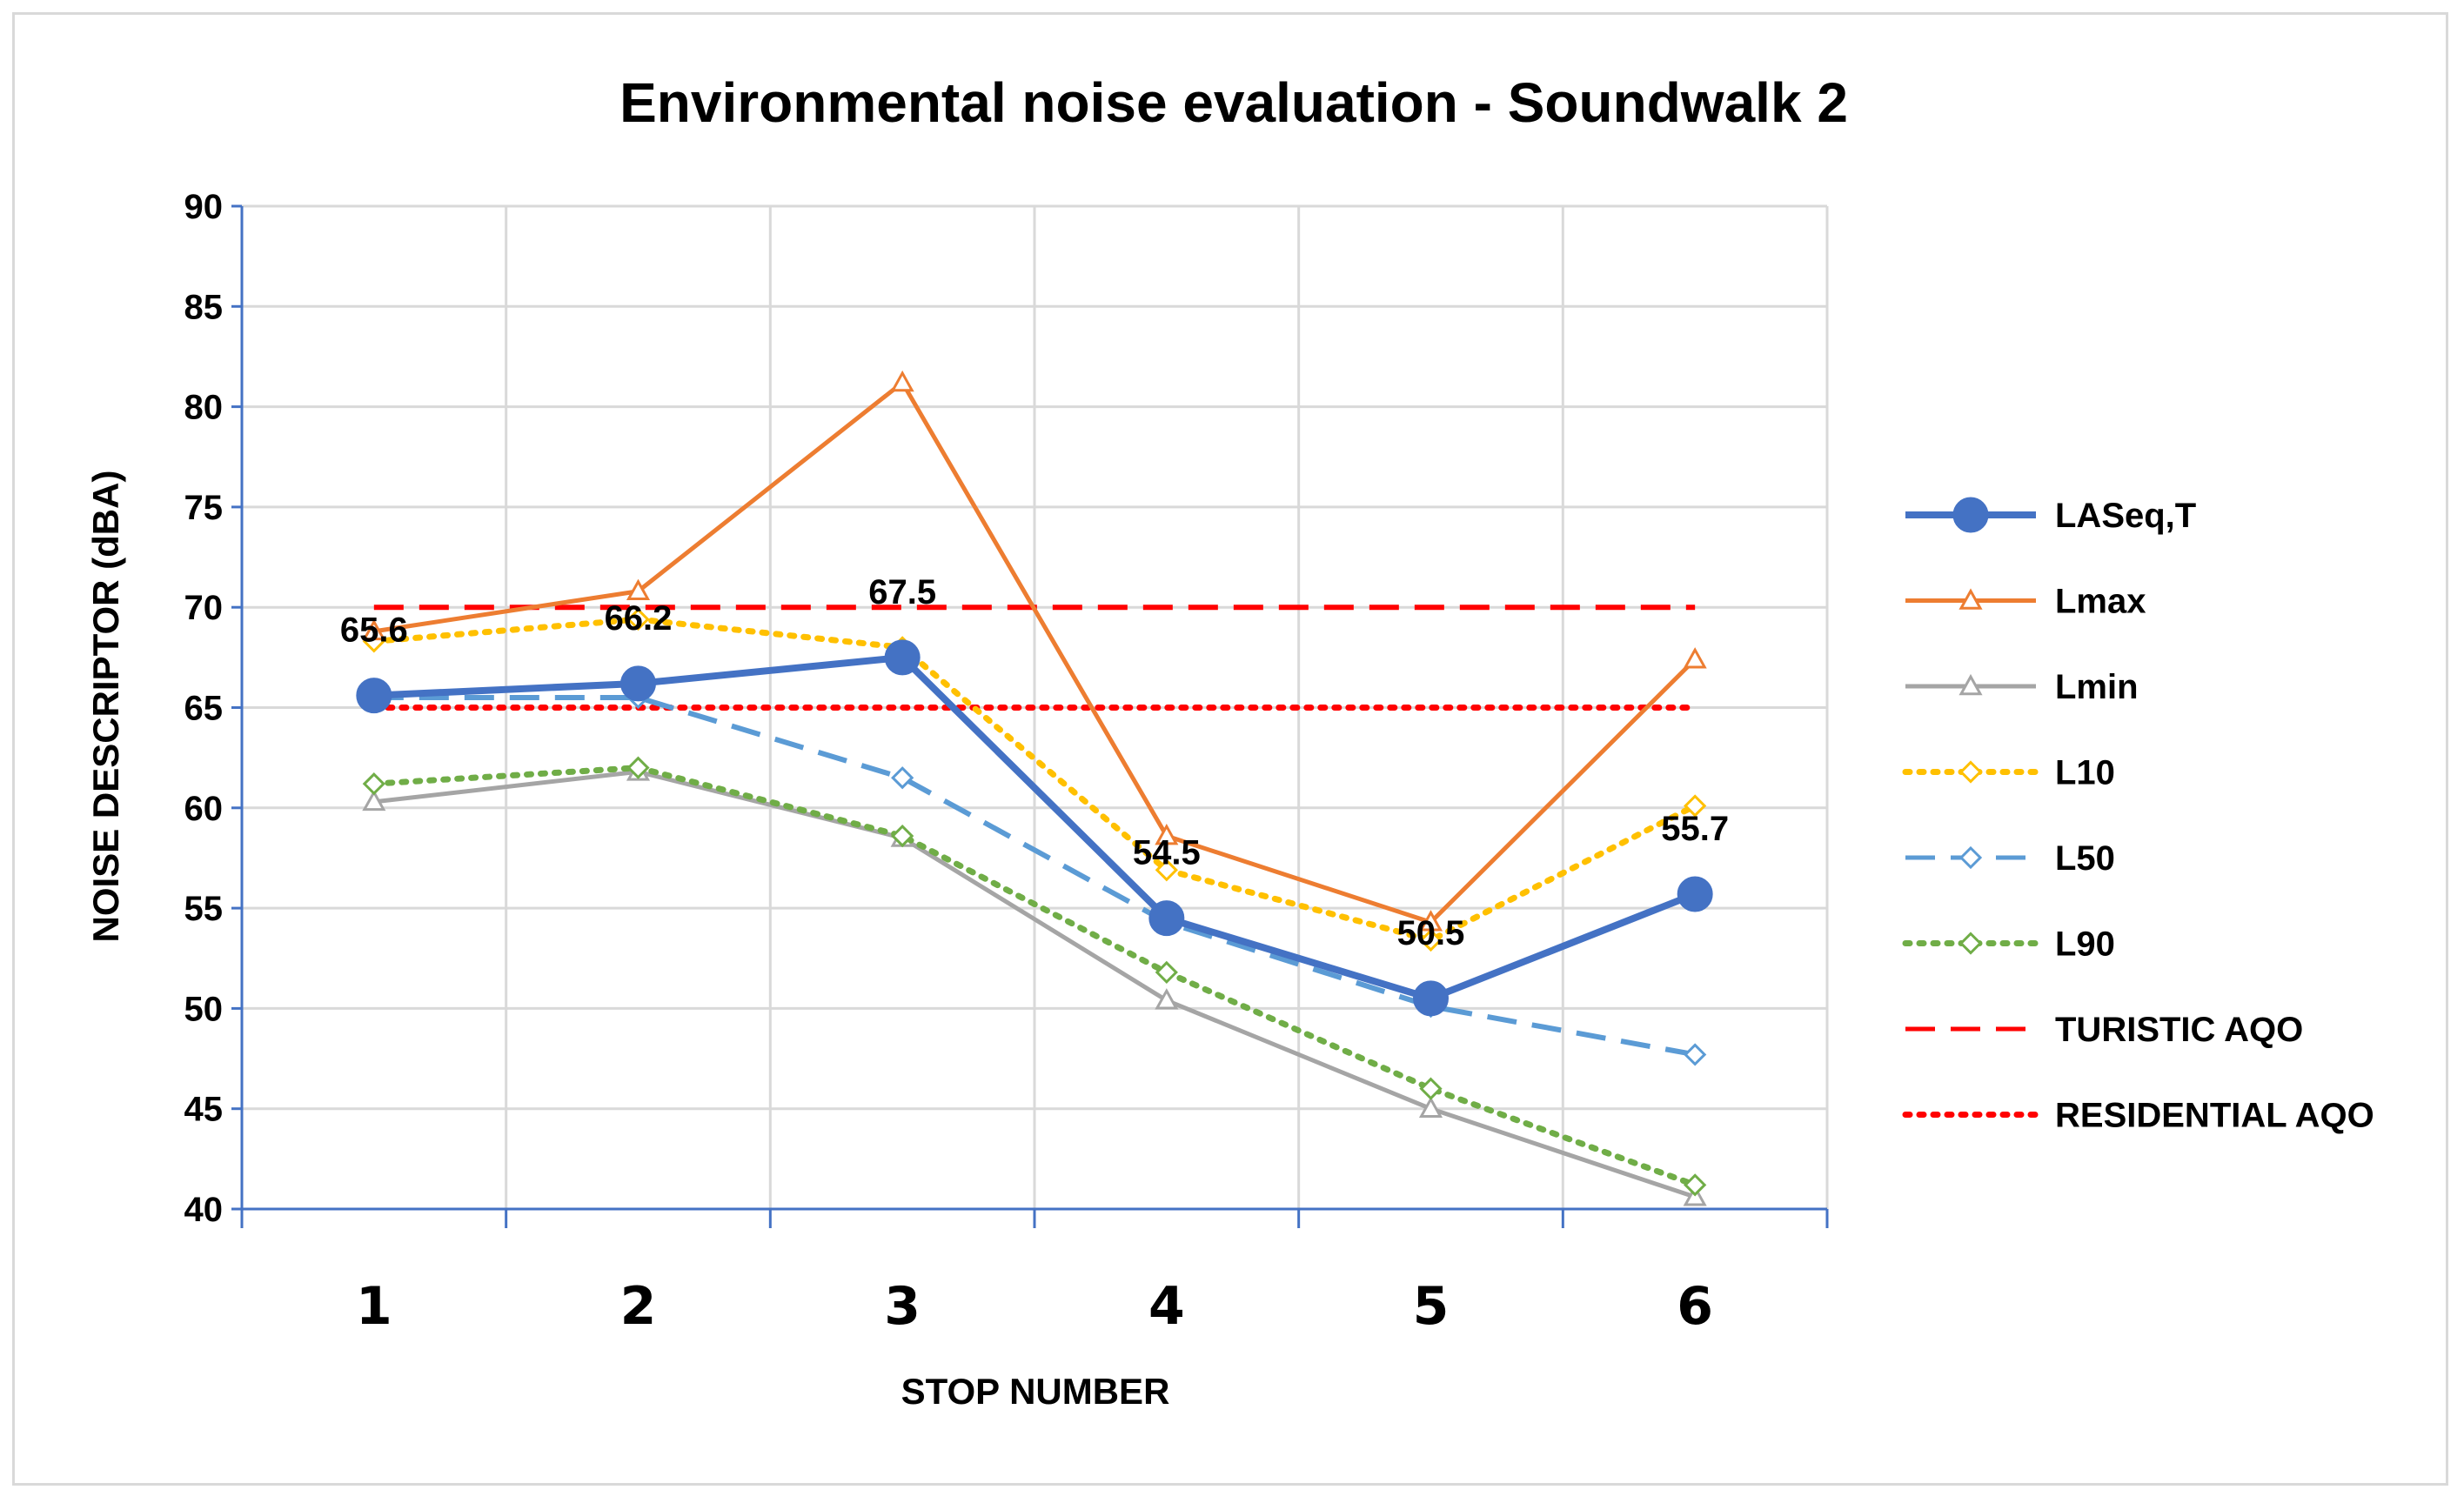 The height and width of the screenshot is (1503, 2464). What do you see at coordinates (204, 508) in the screenshot?
I see `y-tick-label: 75` at bounding box center [204, 508].